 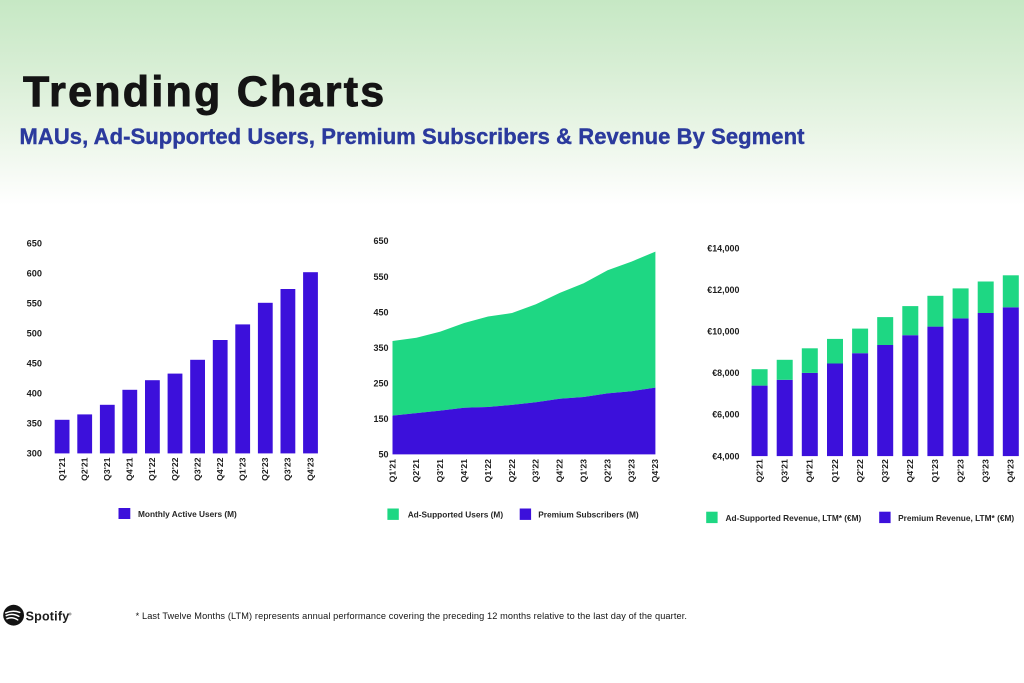 What do you see at coordinates (725, 415) in the screenshot?
I see `svg-text: €6,000` at bounding box center [725, 415].